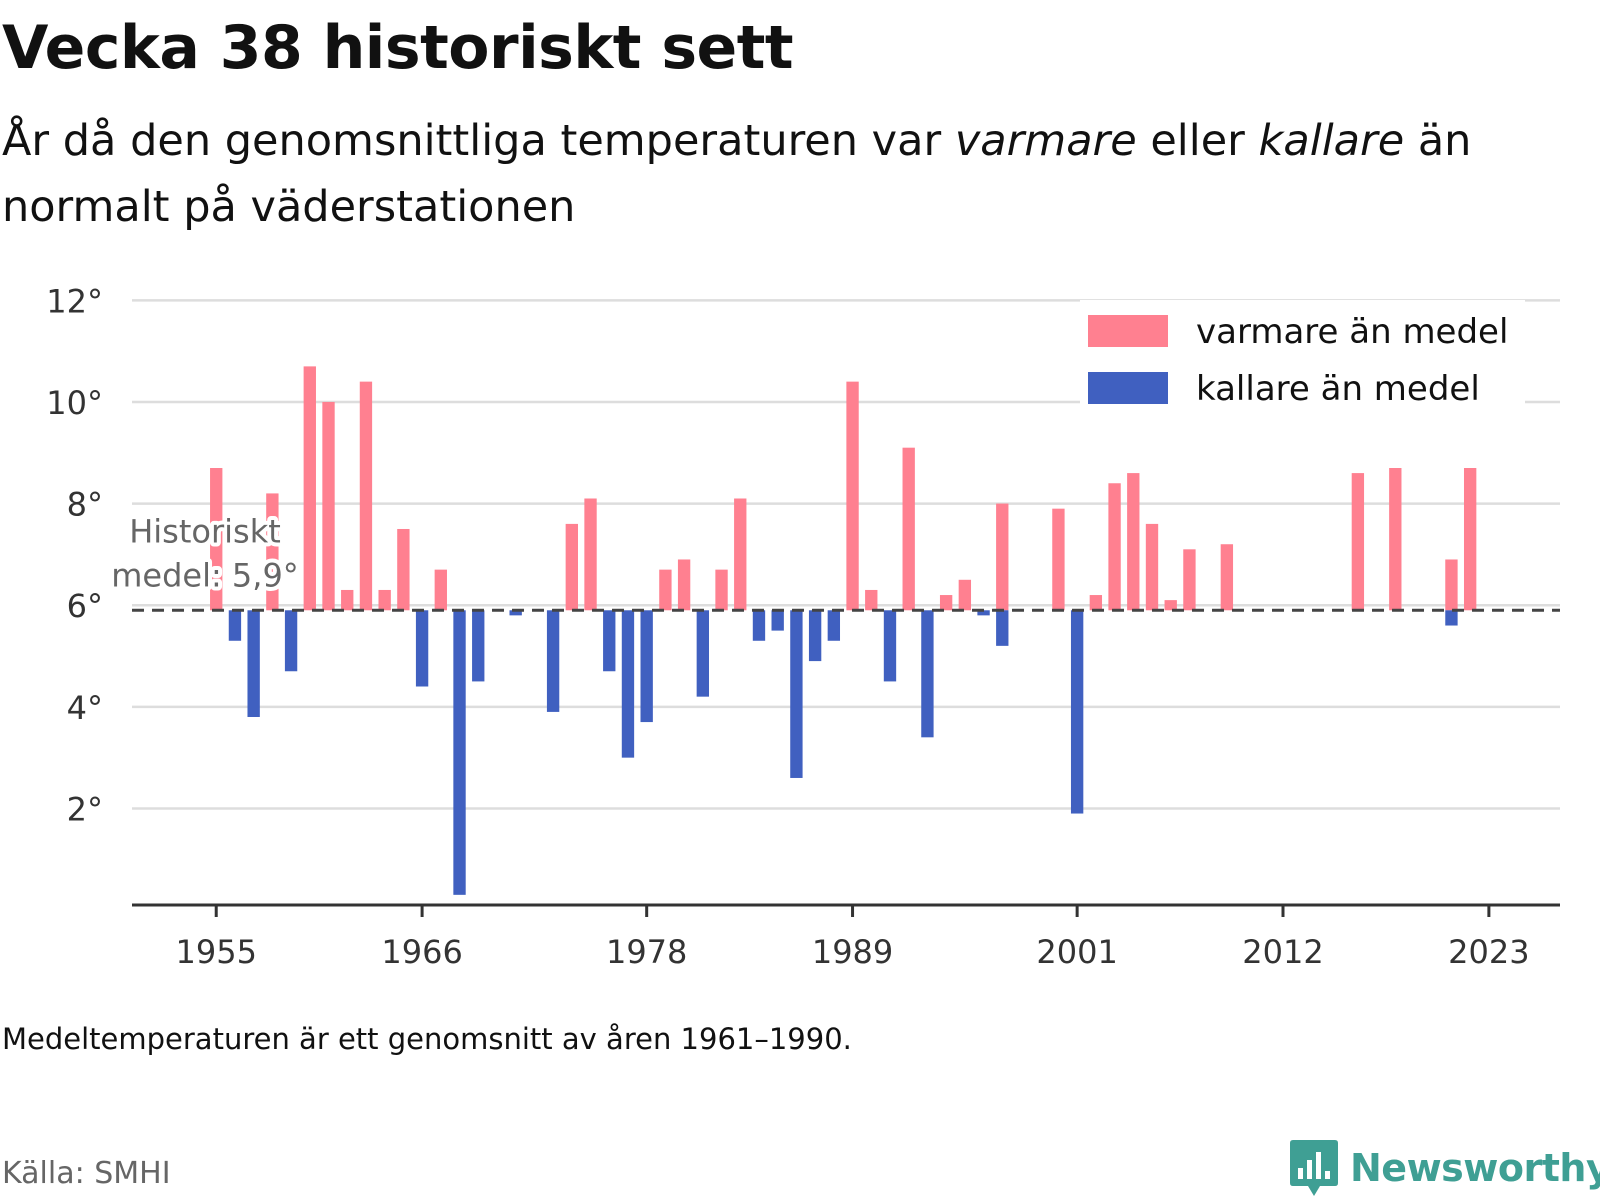  Describe the element at coordinates (852, 952) in the screenshot. I see `x-tick-label: 1989` at that location.